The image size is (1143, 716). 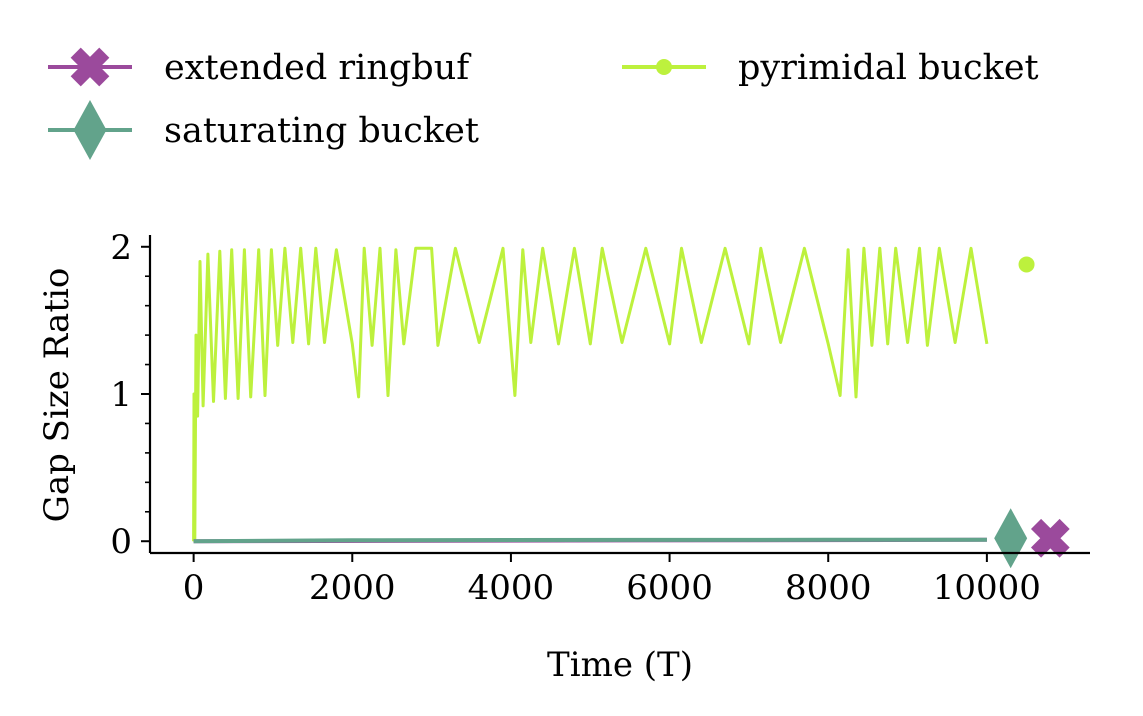 What do you see at coordinates (57, 395) in the screenshot?
I see `y-axis-label: Gap Size Ratio` at bounding box center [57, 395].